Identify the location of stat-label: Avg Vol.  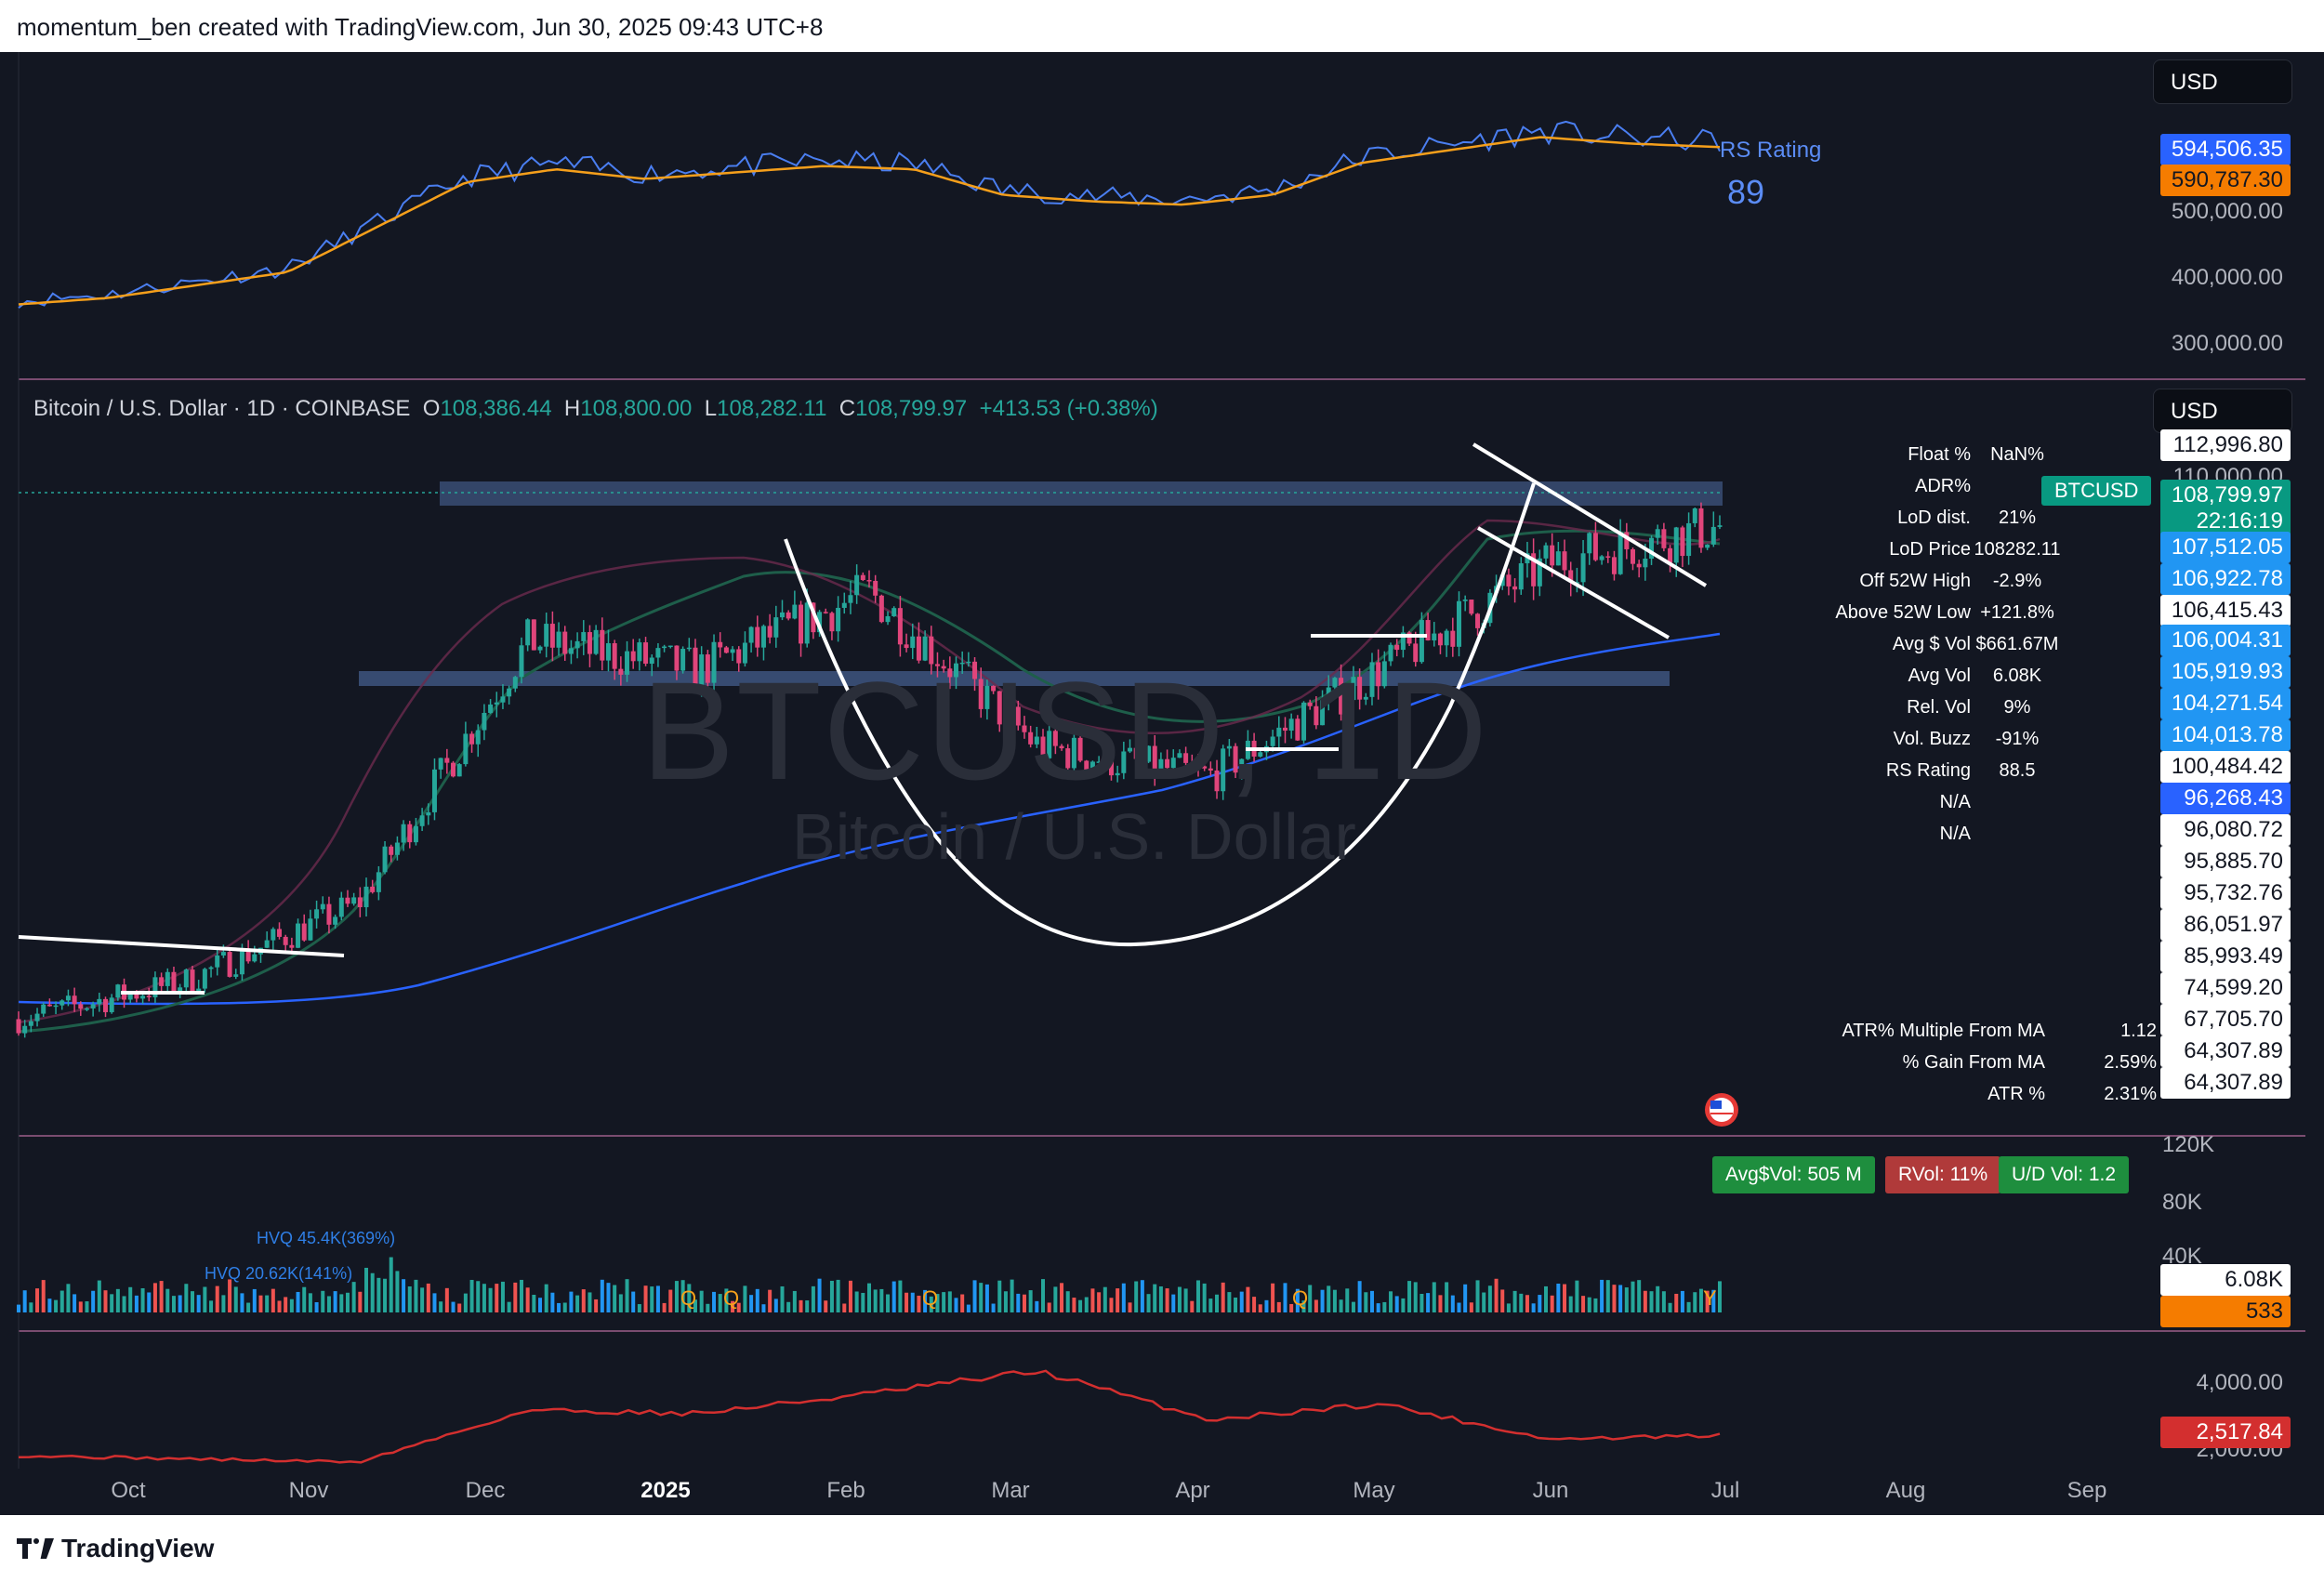
(1939, 676).